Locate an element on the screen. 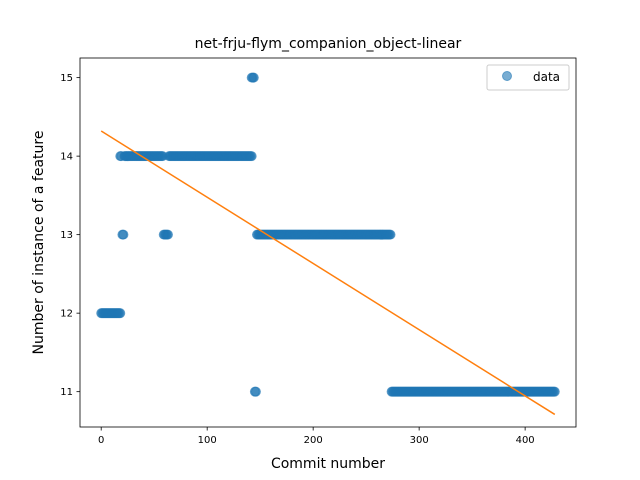  y-axis-label: Number of instance of a feature is located at coordinates (39, 243).